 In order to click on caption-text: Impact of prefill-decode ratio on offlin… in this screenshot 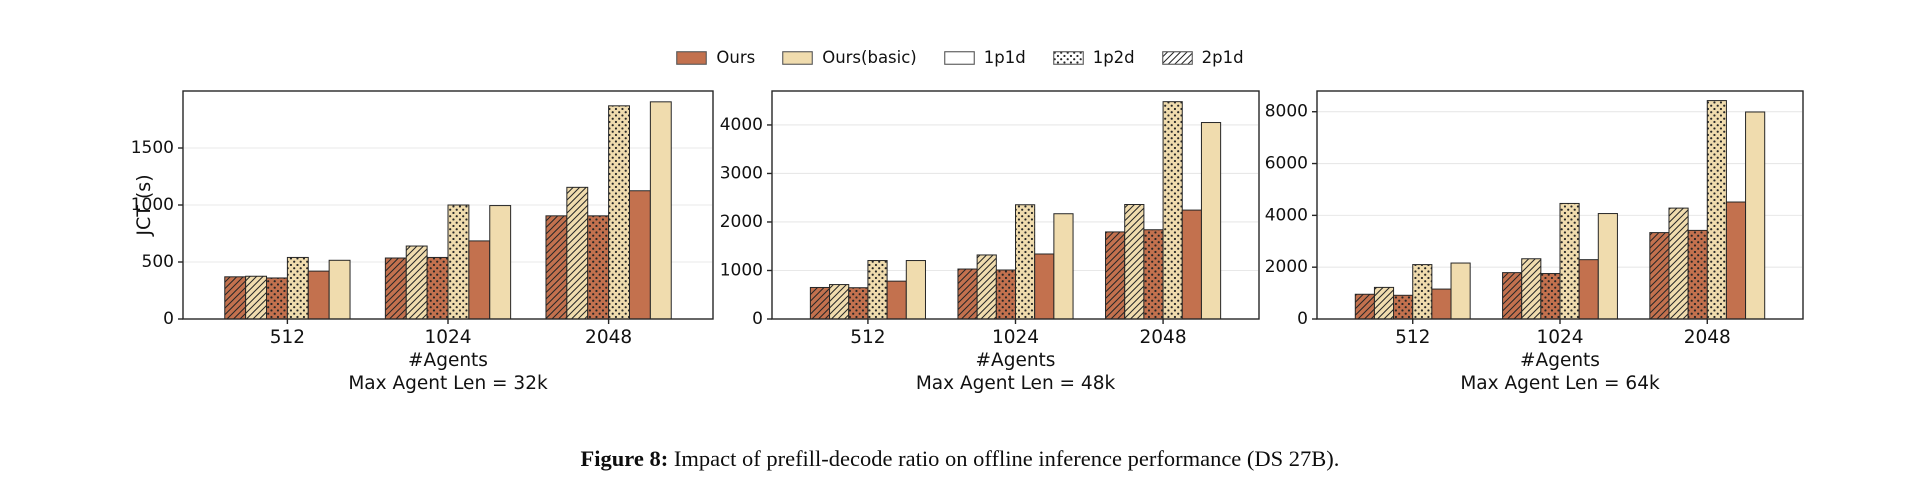, I will do `click(1004, 458)`.